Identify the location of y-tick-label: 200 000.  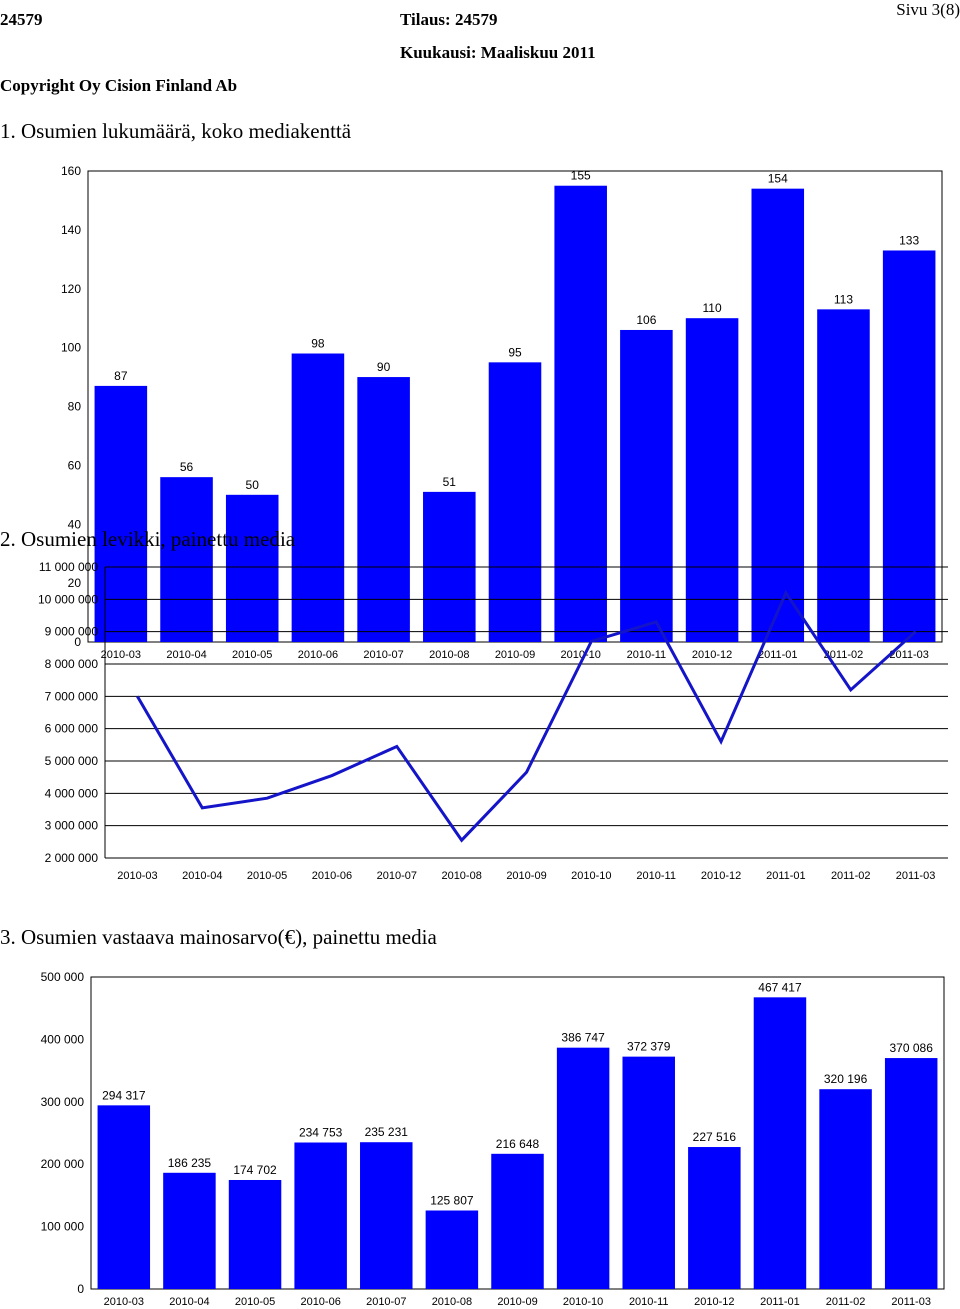
(63, 1164).